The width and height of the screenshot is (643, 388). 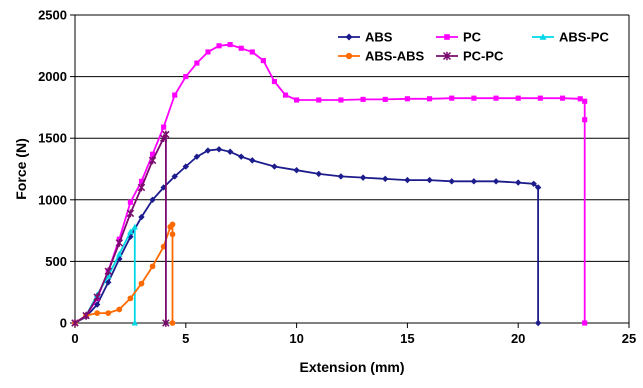 I want to click on y-tick-label: 1000, so click(x=52, y=199).